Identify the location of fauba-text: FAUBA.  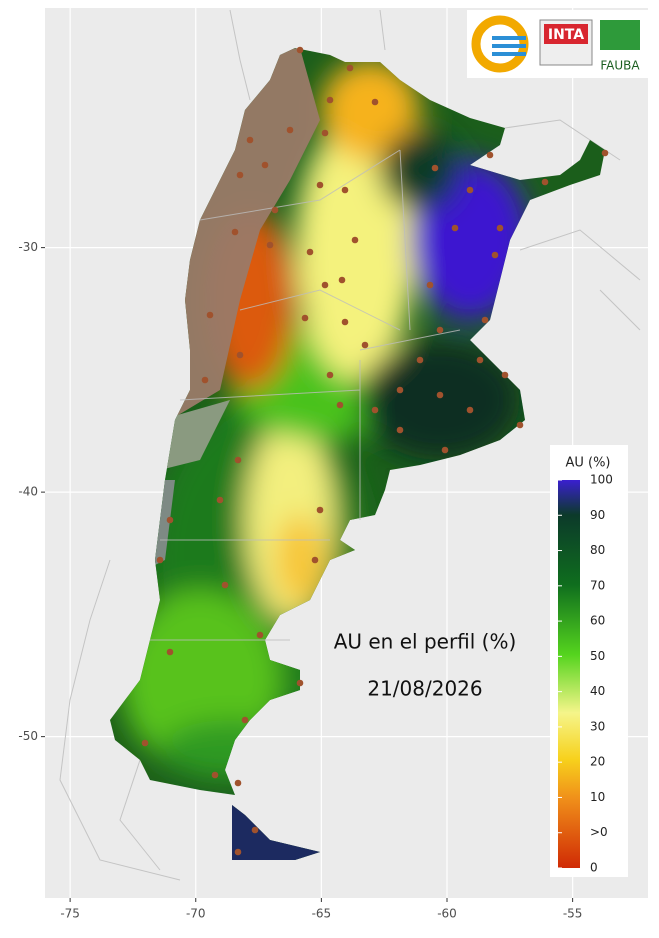
(620, 66).